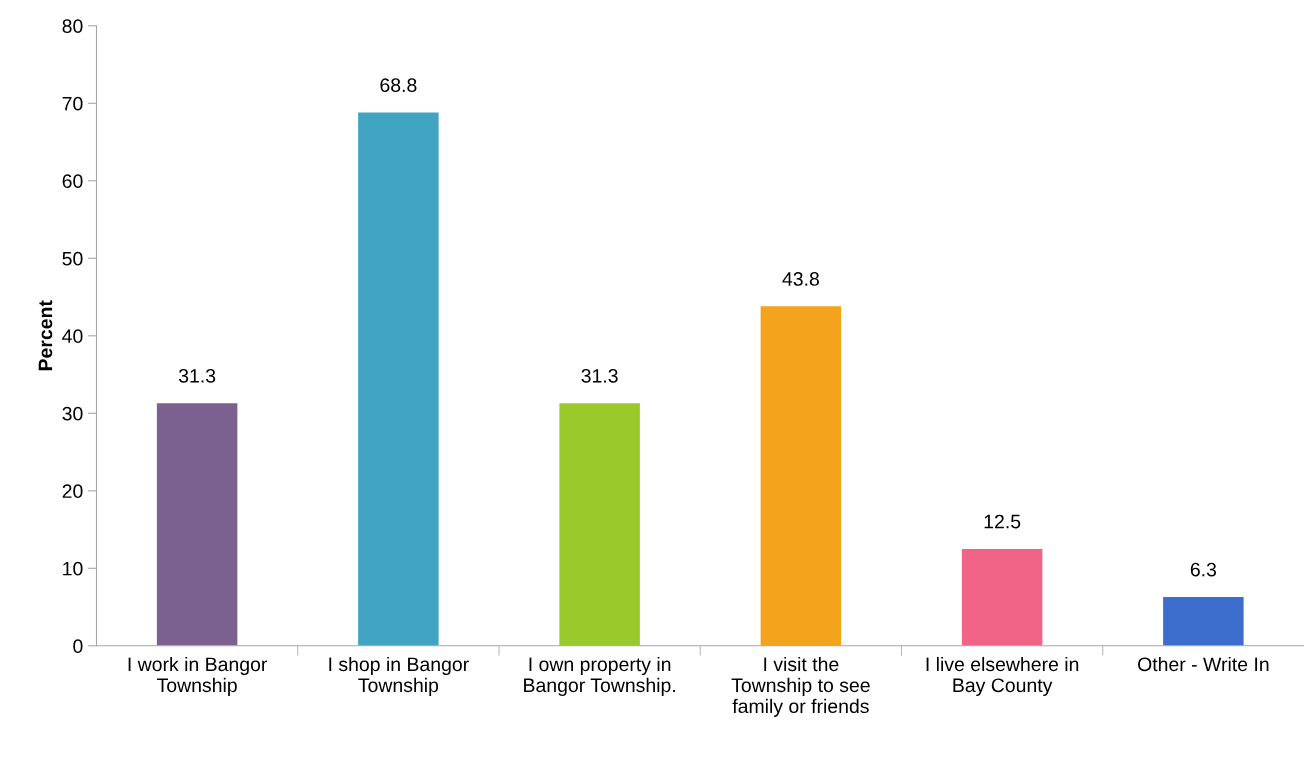  Describe the element at coordinates (72, 413) in the screenshot. I see `y-tick-label: 30` at that location.